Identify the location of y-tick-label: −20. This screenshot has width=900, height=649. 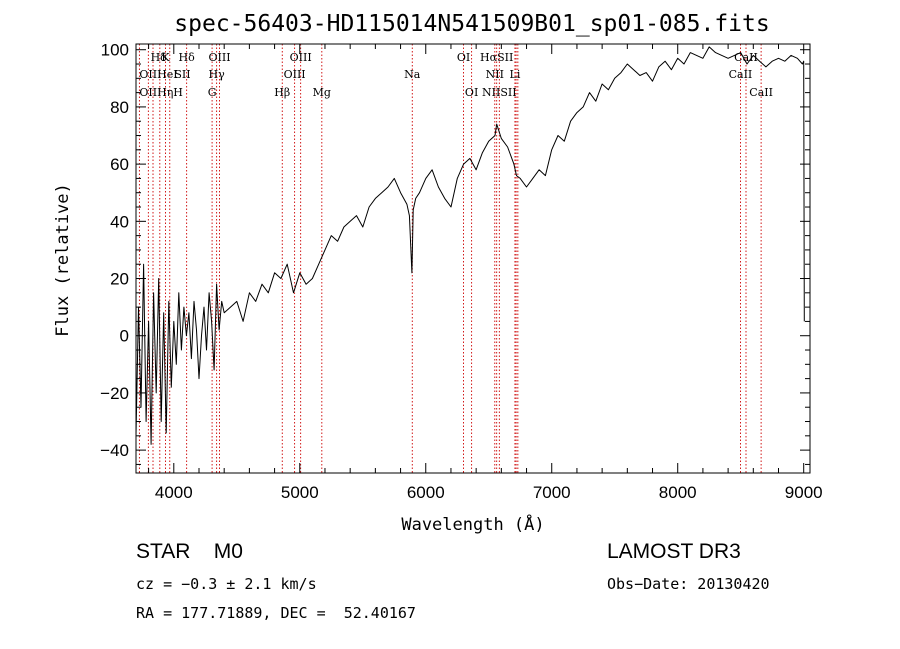
(114, 393).